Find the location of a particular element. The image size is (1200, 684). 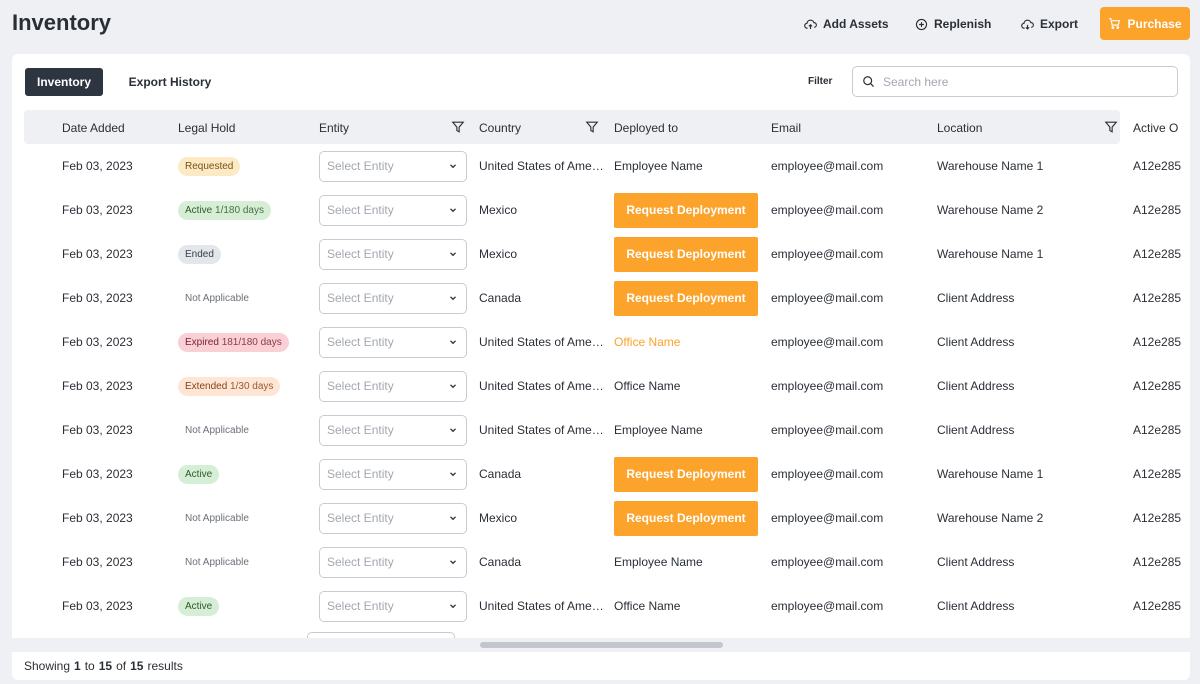

location-cell: Warehouse Name 1 is located at coordinates (990, 474).